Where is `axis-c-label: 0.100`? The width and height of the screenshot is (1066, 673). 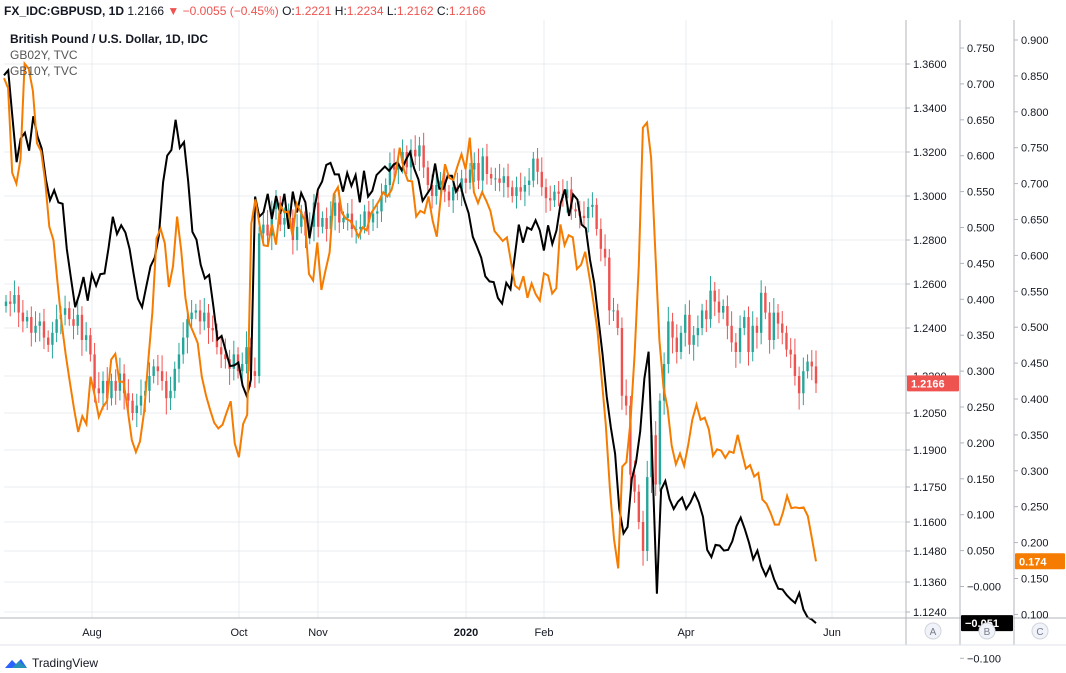
axis-c-label: 0.100 is located at coordinates (1035, 615).